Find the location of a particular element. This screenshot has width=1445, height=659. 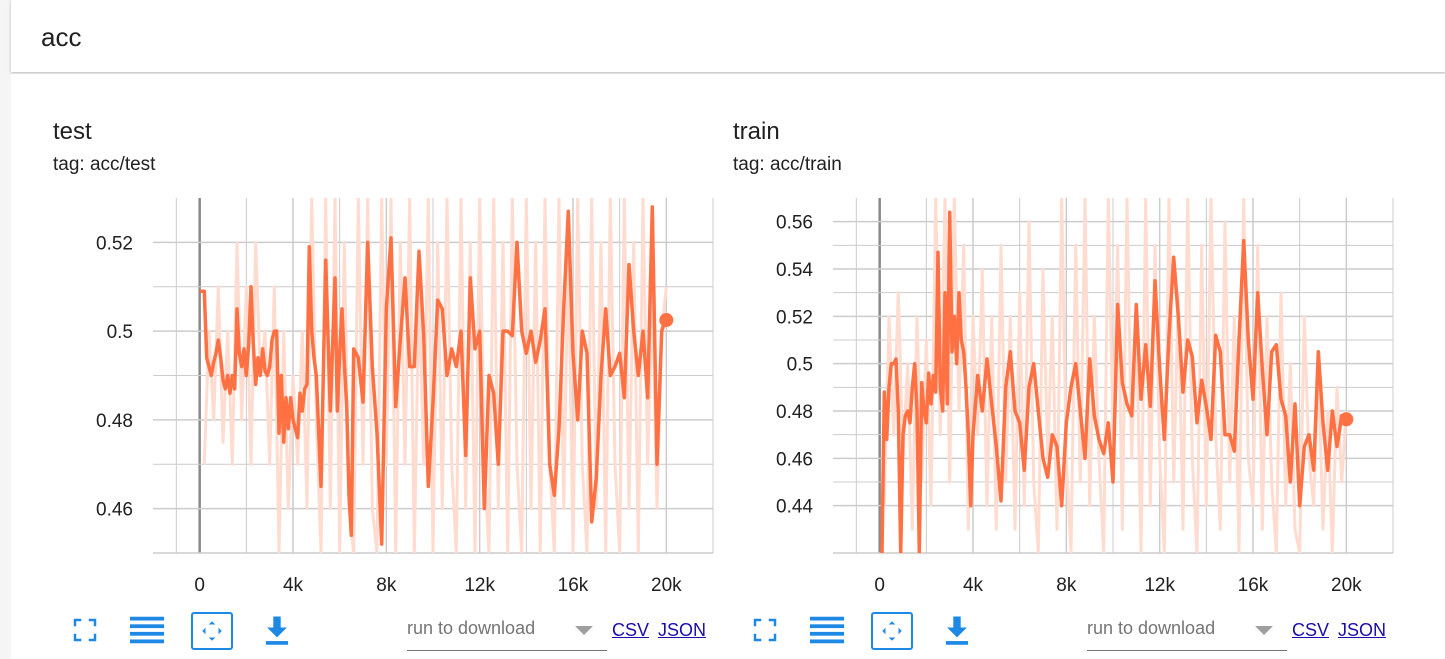

chart-tag: tag: acc/test is located at coordinates (104, 164).